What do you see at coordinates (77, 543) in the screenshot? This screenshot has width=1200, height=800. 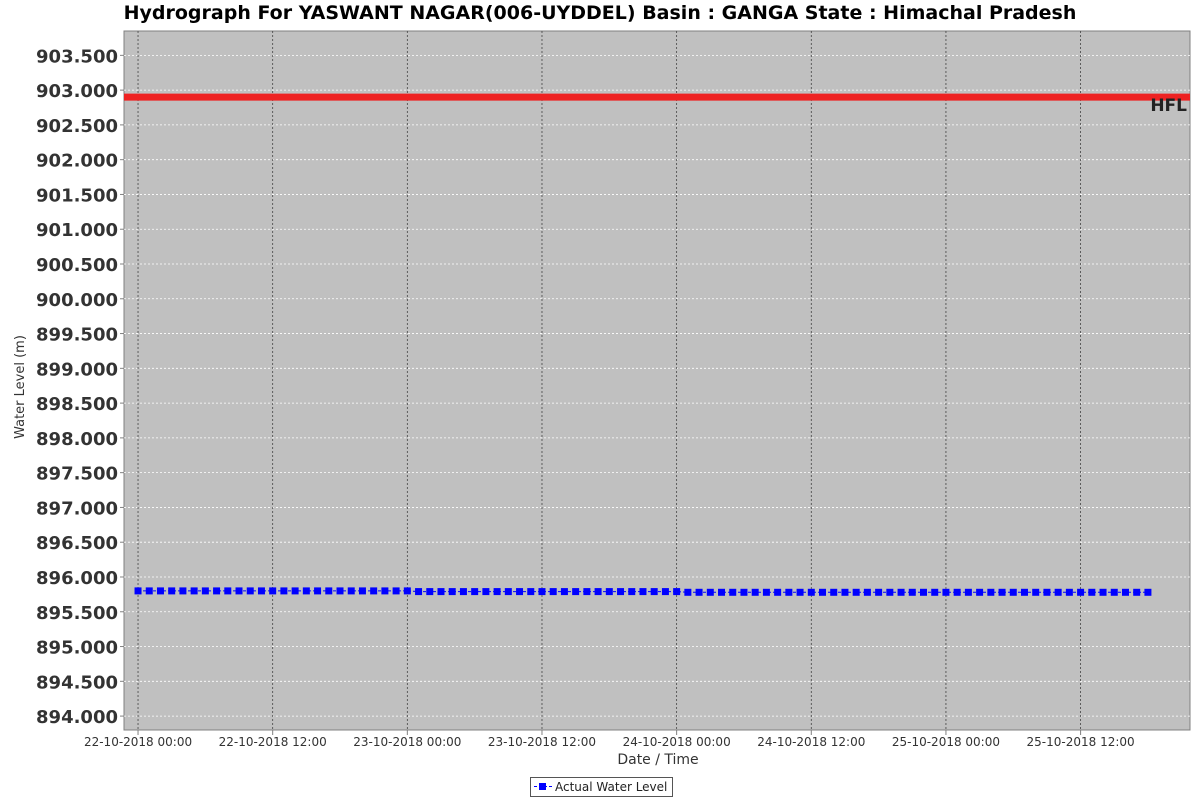 I see `y-tick-label: 896.500` at bounding box center [77, 543].